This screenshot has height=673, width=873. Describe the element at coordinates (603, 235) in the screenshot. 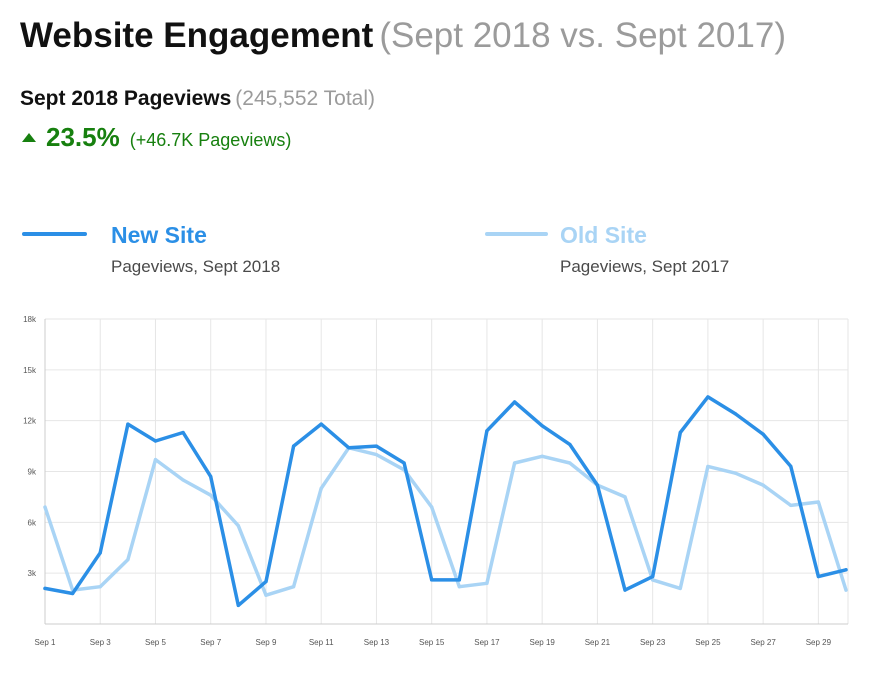

I see `legend-name-old-site: Old Site` at that location.